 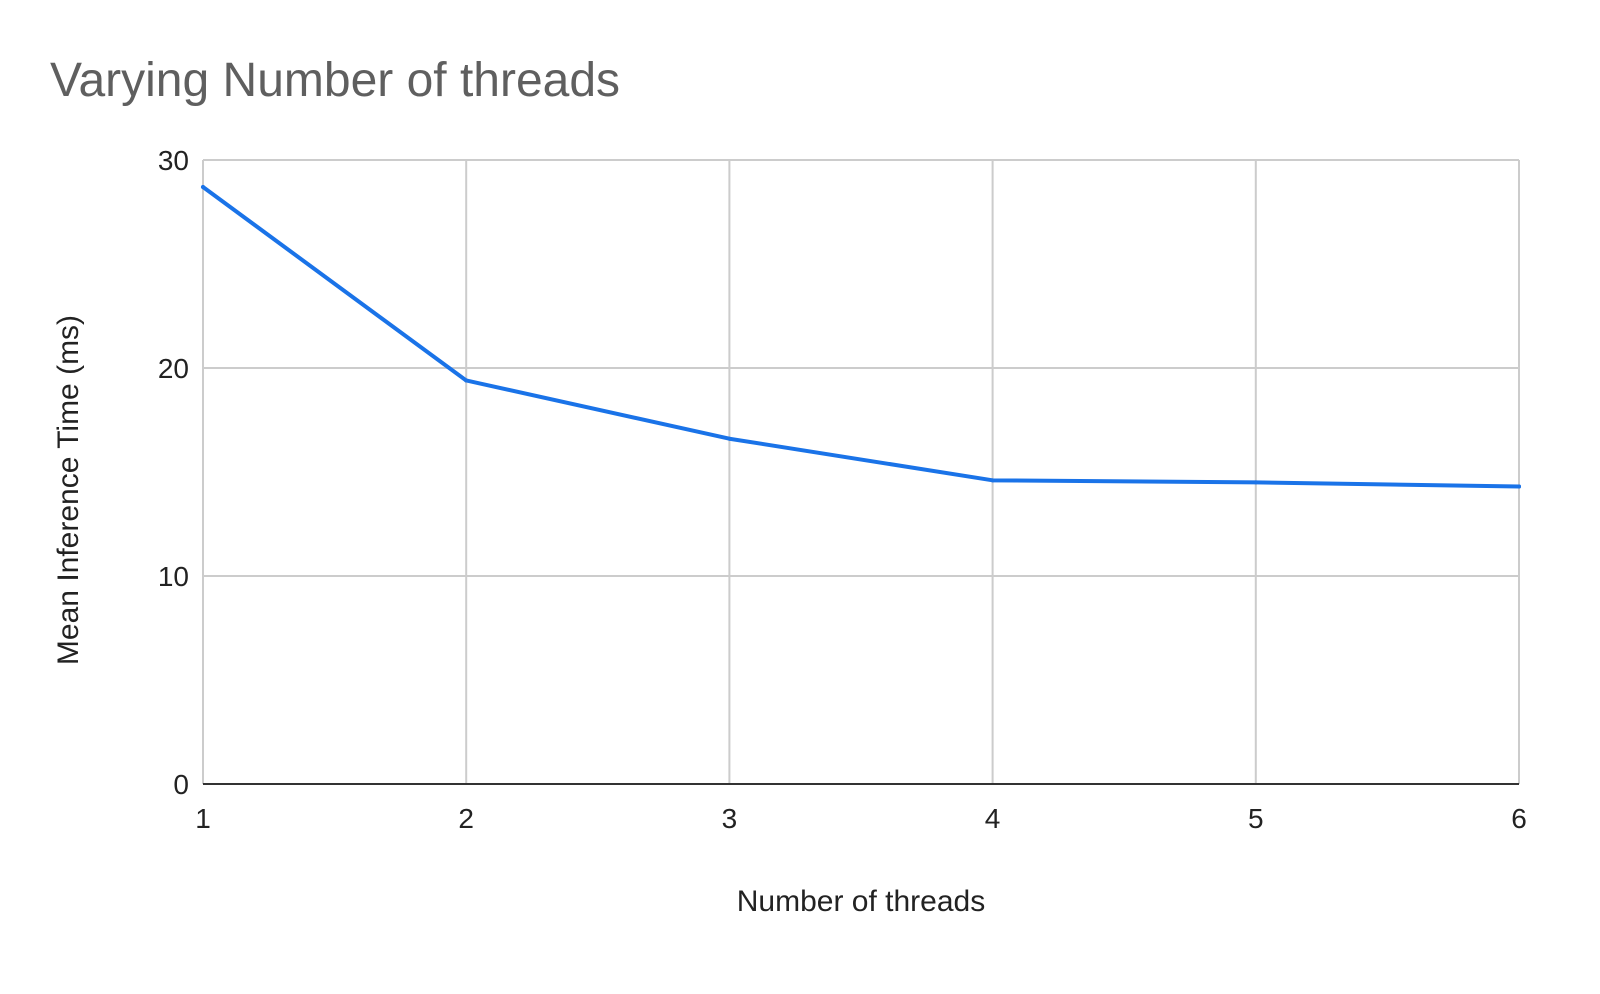 What do you see at coordinates (335, 80) in the screenshot?
I see `chart-title: Varying Number of threads` at bounding box center [335, 80].